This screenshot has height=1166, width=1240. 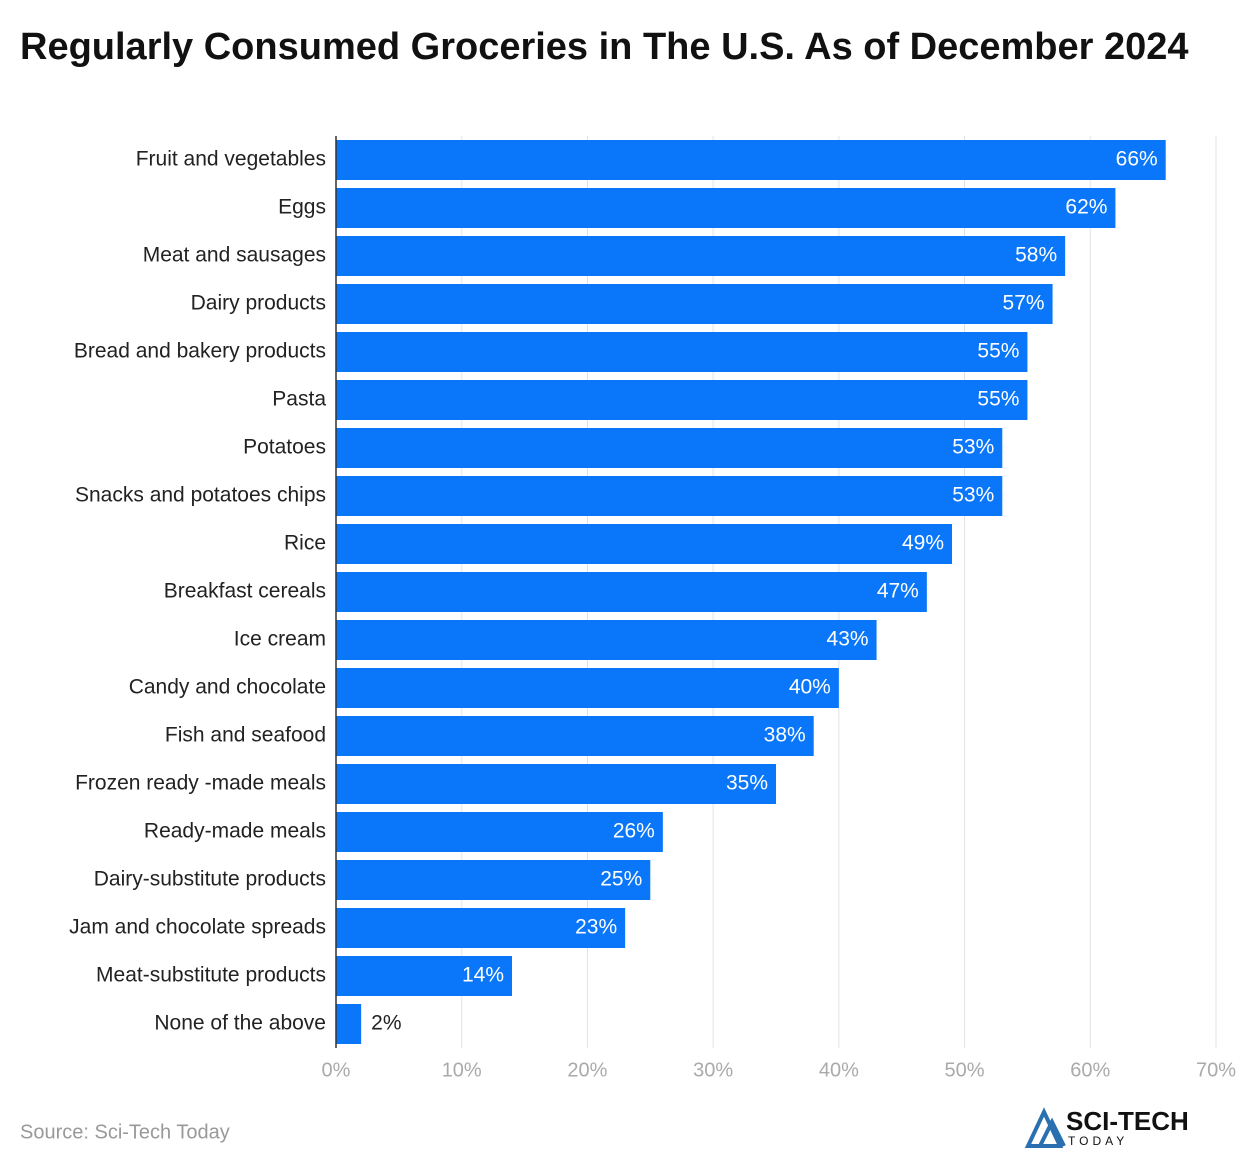 What do you see at coordinates (299, 399) in the screenshot?
I see `y-tick-label: Pasta` at bounding box center [299, 399].